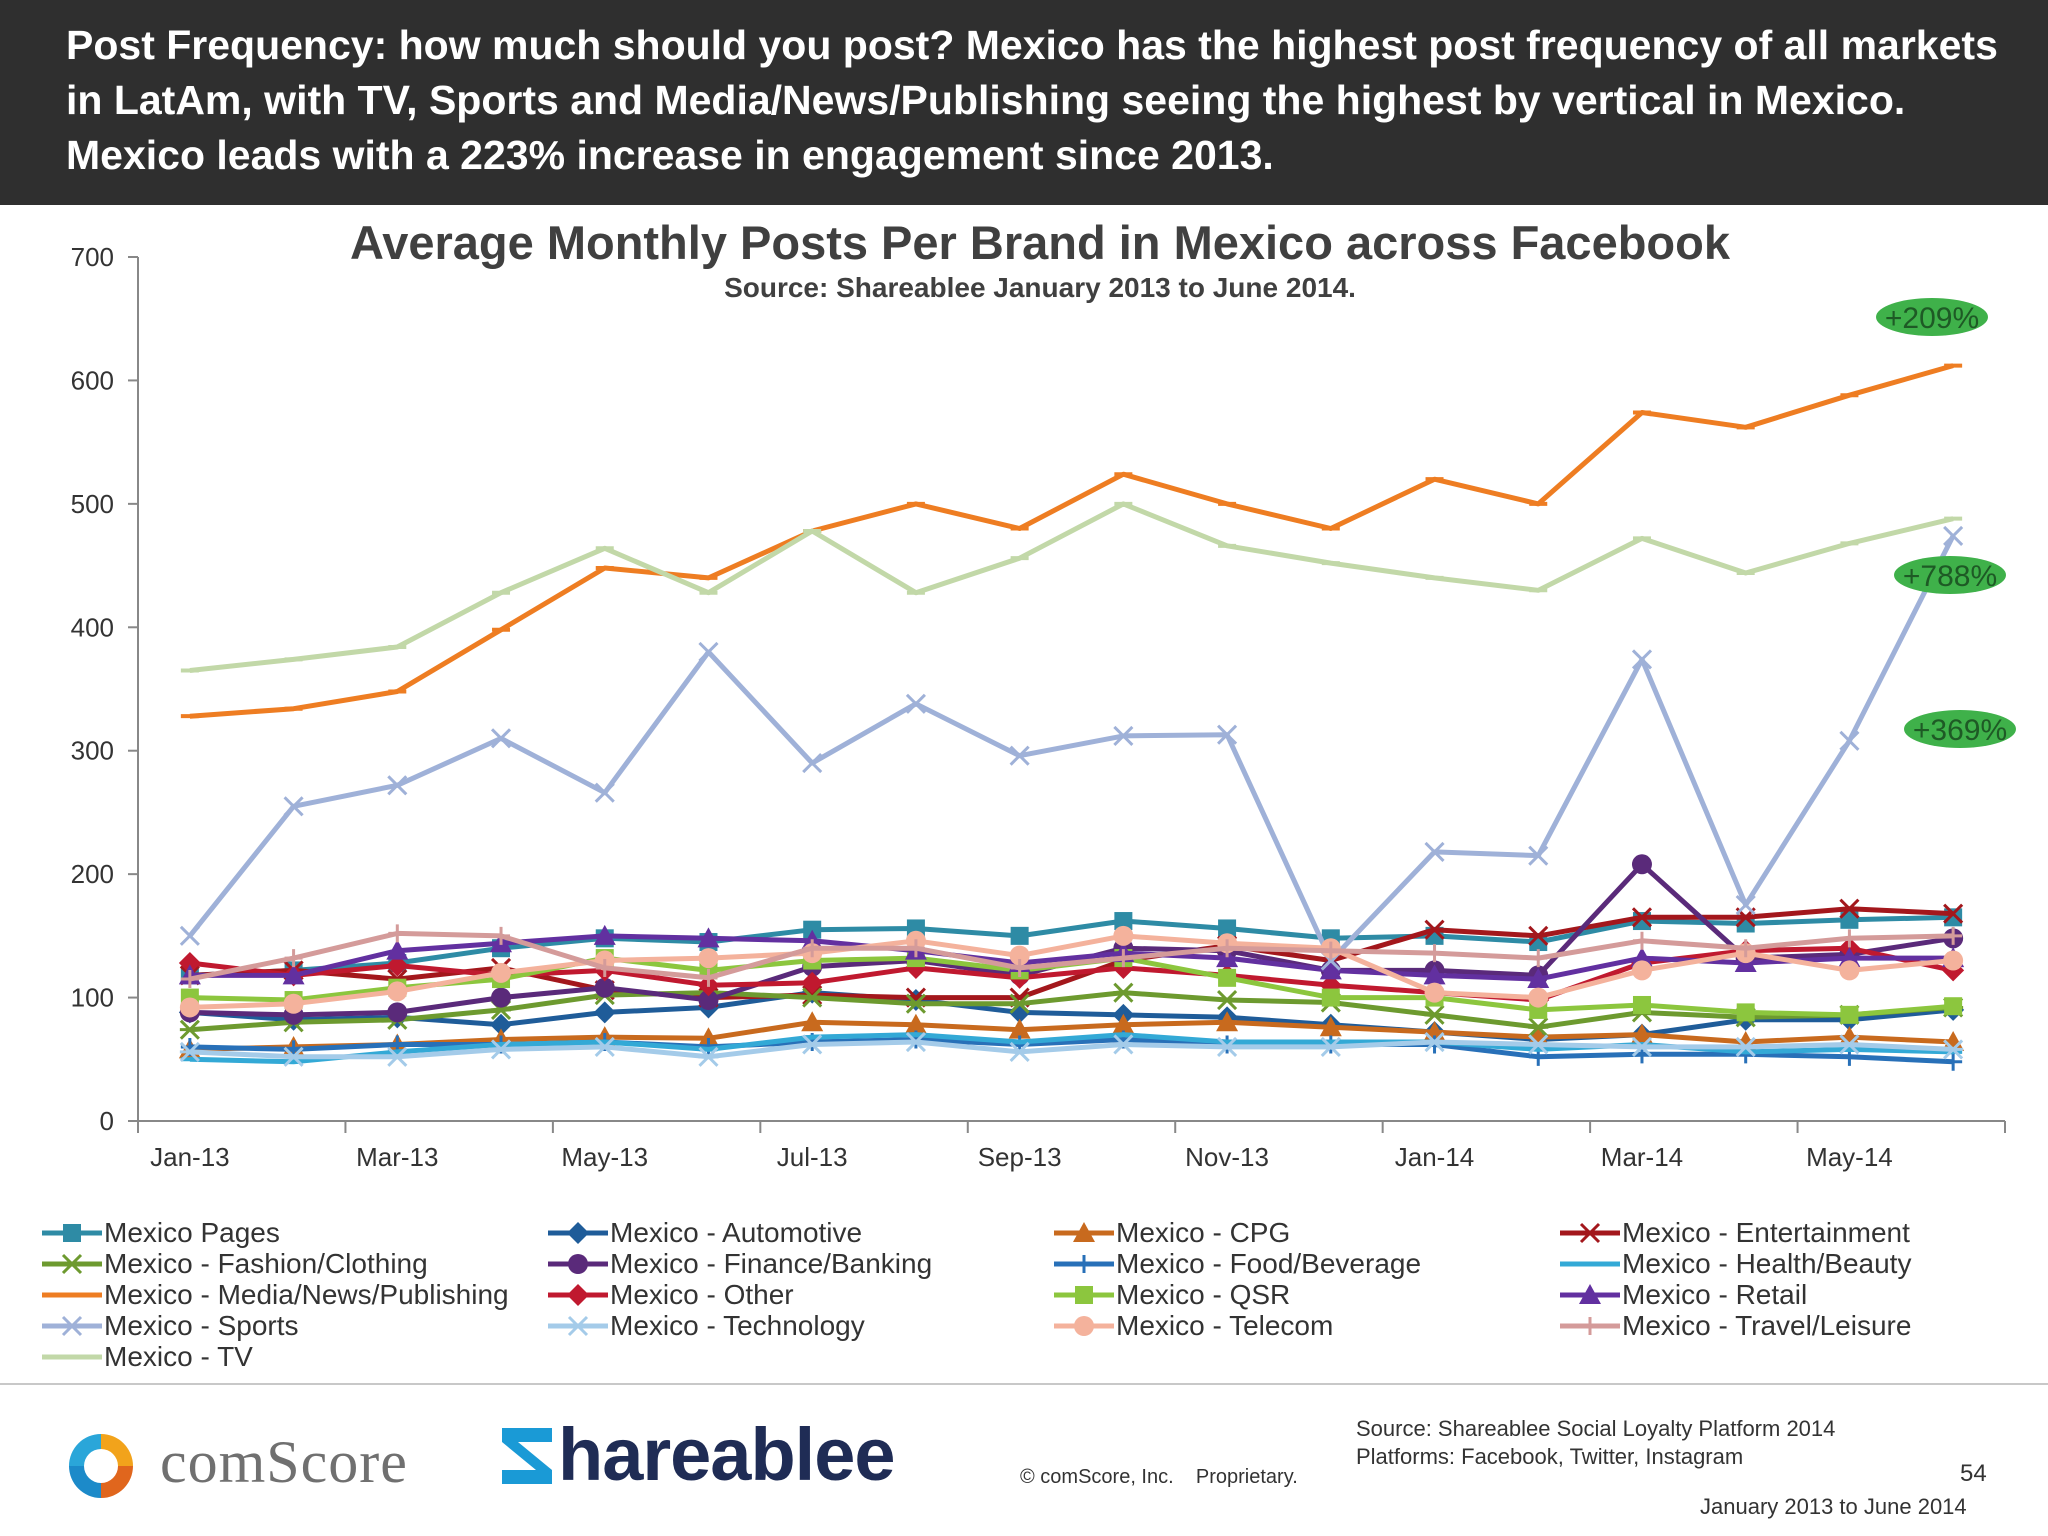 Image resolution: width=2048 pixels, height=1536 pixels. I want to click on legend-label: Mexico - Telecom, so click(1225, 1325).